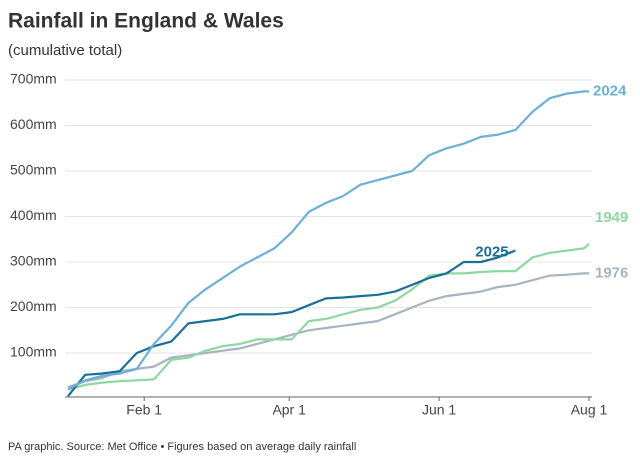 This screenshot has width=640, height=463. Describe the element at coordinates (439, 410) in the screenshot. I see `x-tick-label: Jun 1` at that location.